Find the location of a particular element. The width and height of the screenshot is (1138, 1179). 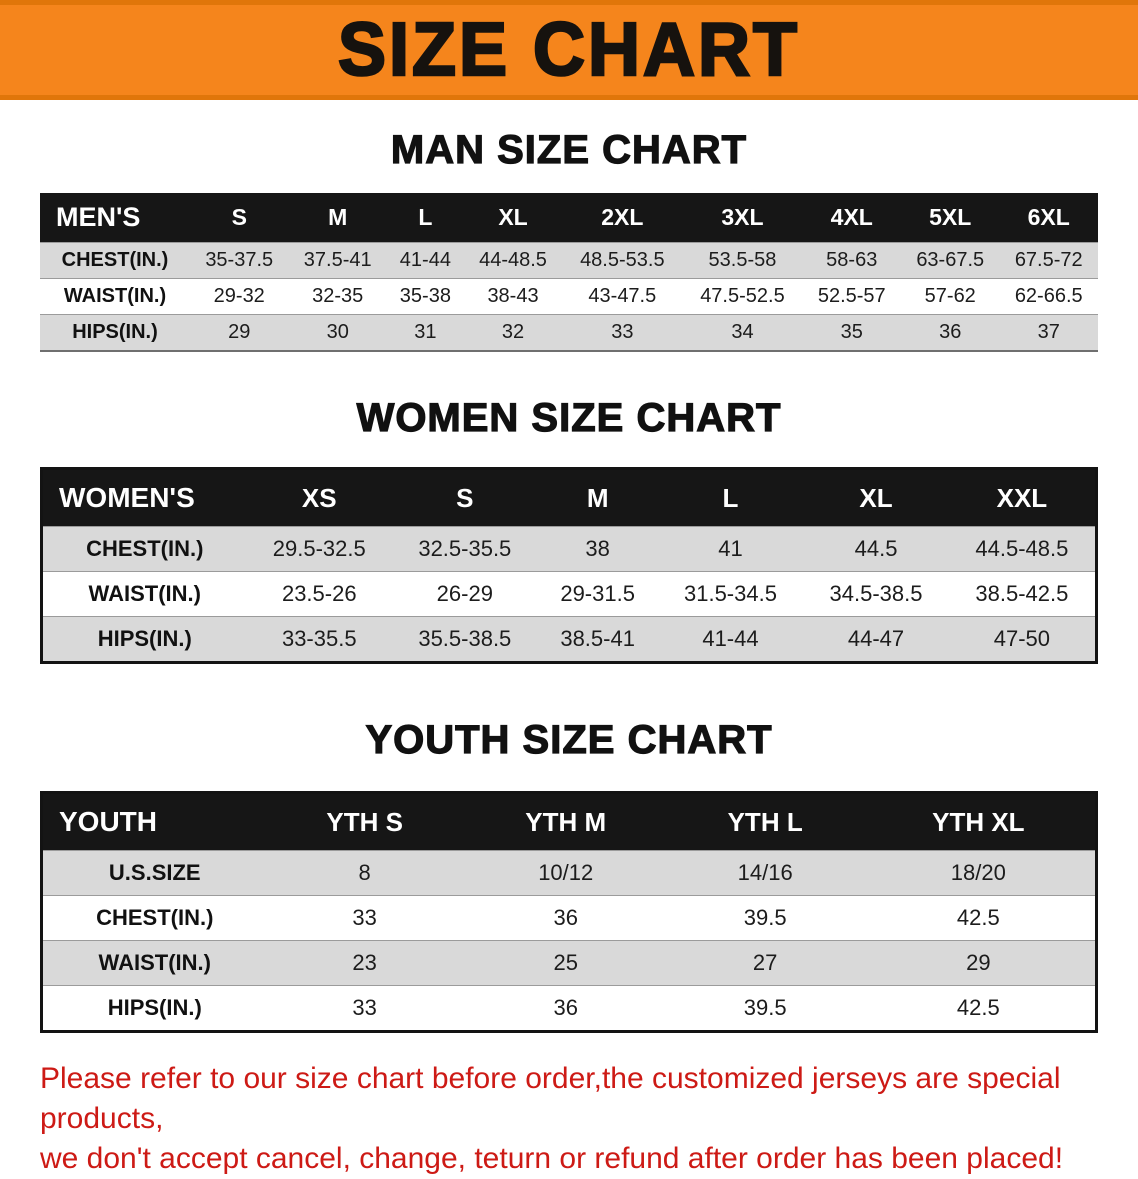

table-row: U.S.SIZE 8 10/12 14/16 18/20 is located at coordinates (569, 873).